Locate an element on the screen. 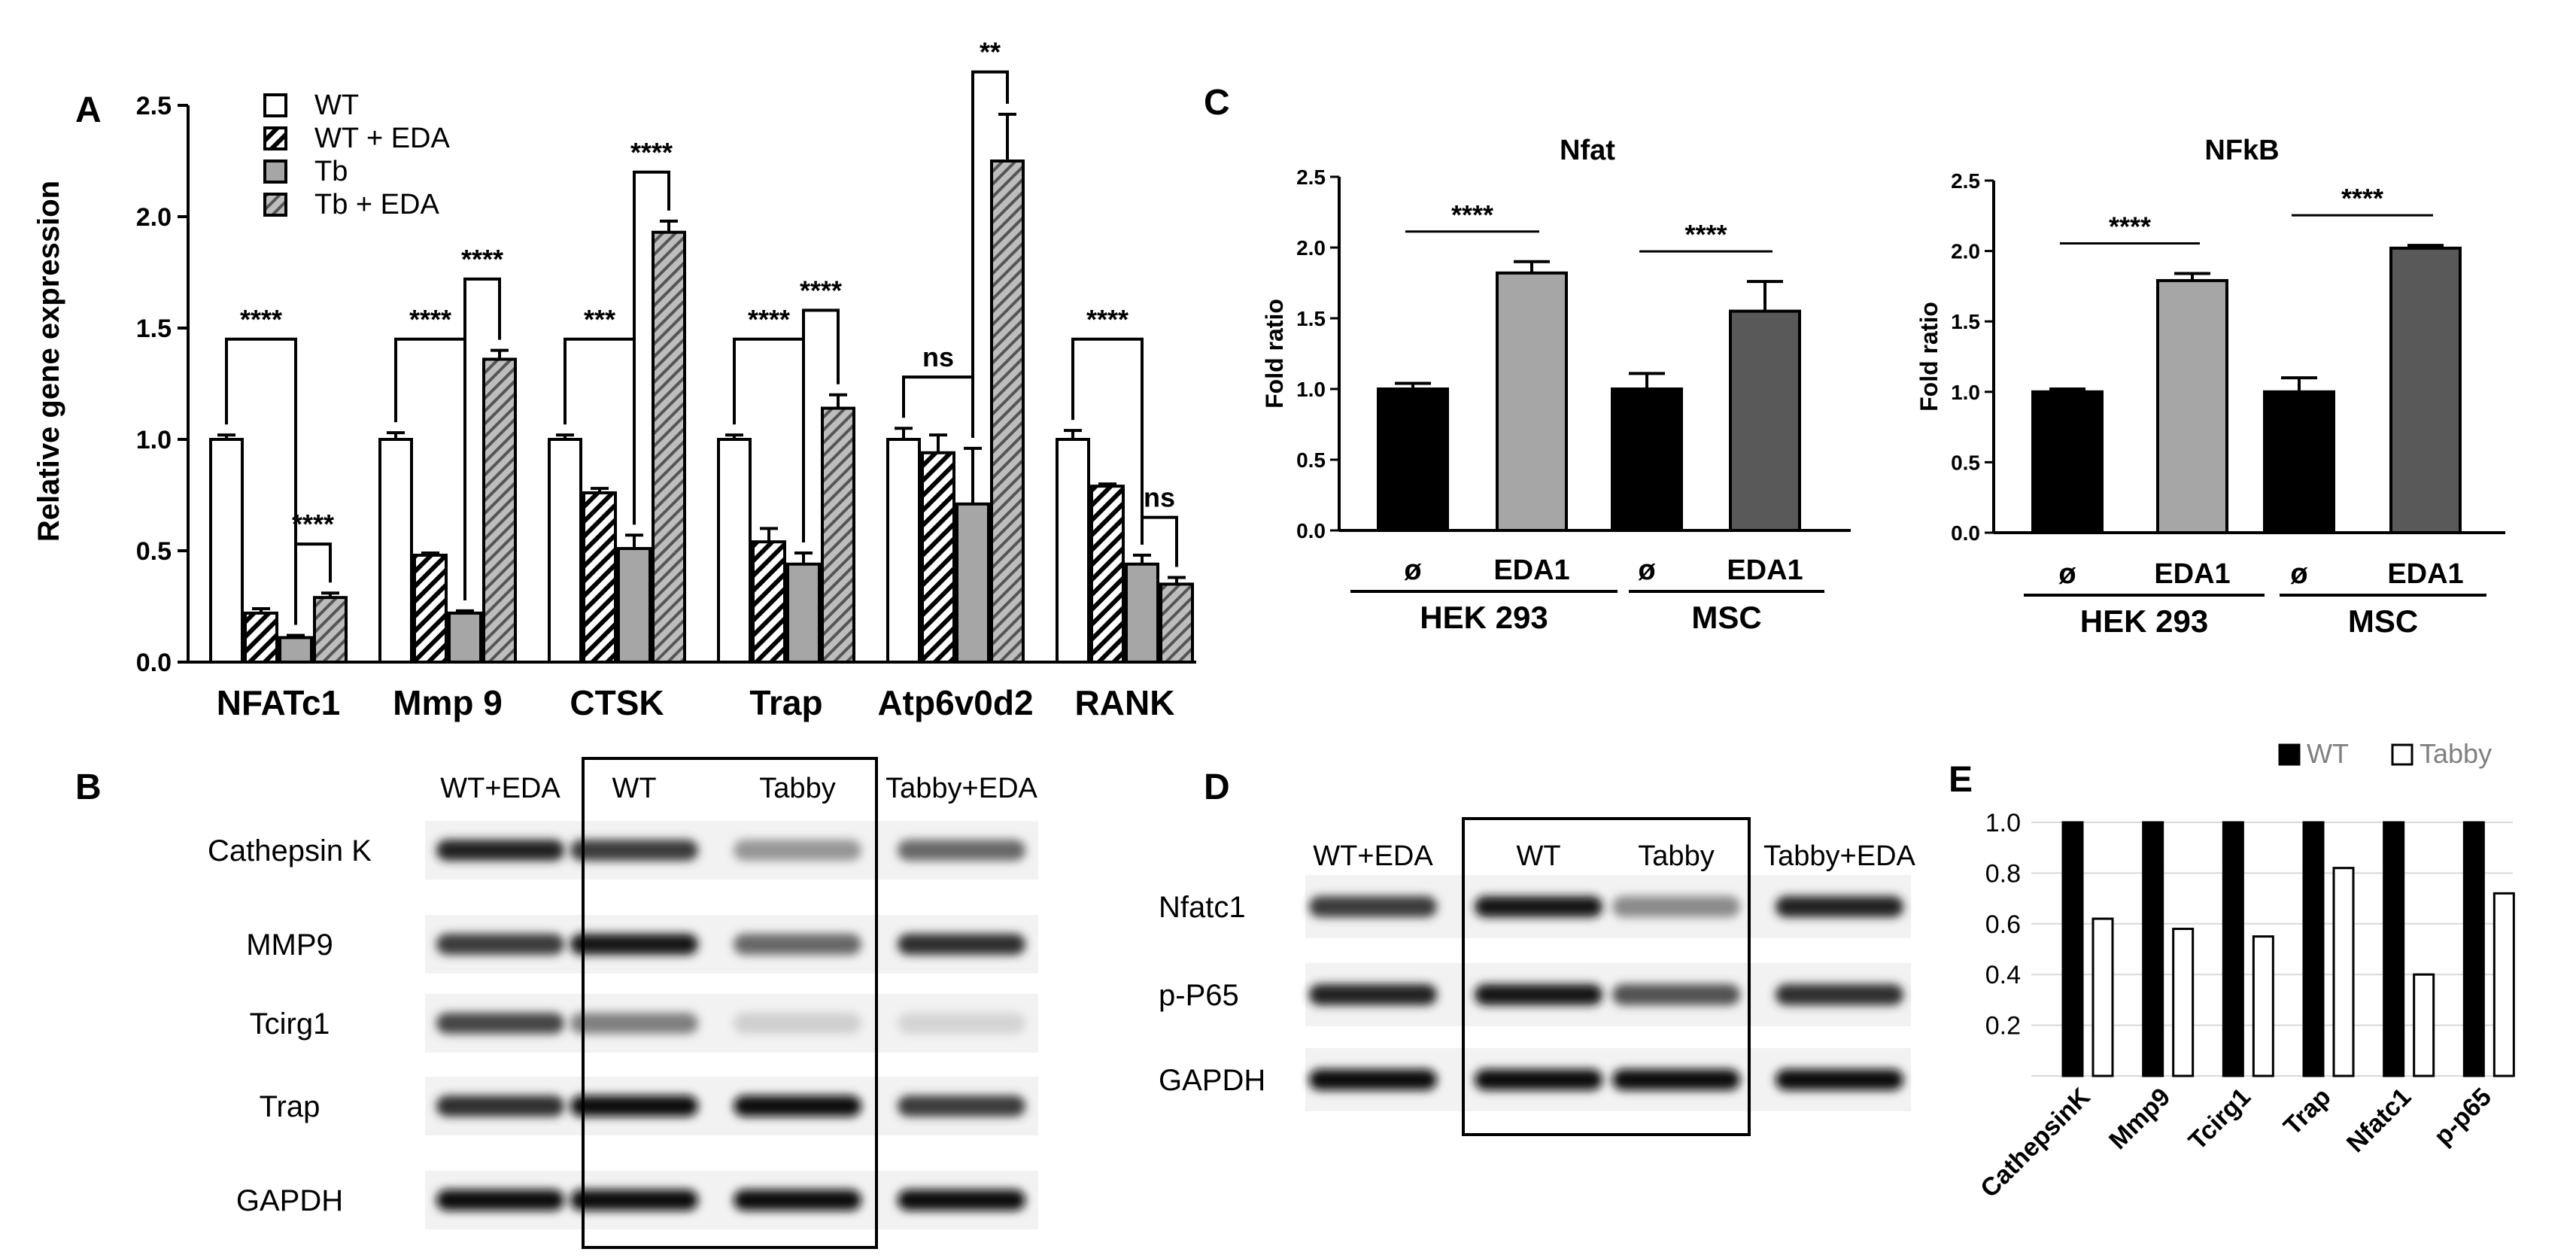 The height and width of the screenshot is (1258, 2576). category-label: Trap is located at coordinates (2307, 1112).